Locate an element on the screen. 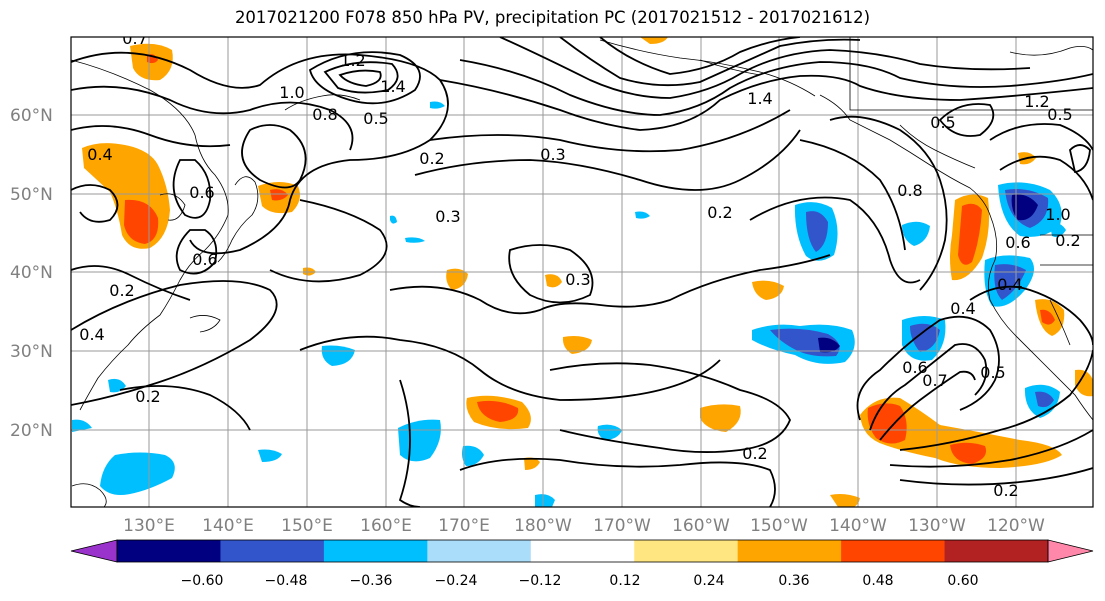 The width and height of the screenshot is (1105, 601). colorbar-frame is located at coordinates (582, 551).